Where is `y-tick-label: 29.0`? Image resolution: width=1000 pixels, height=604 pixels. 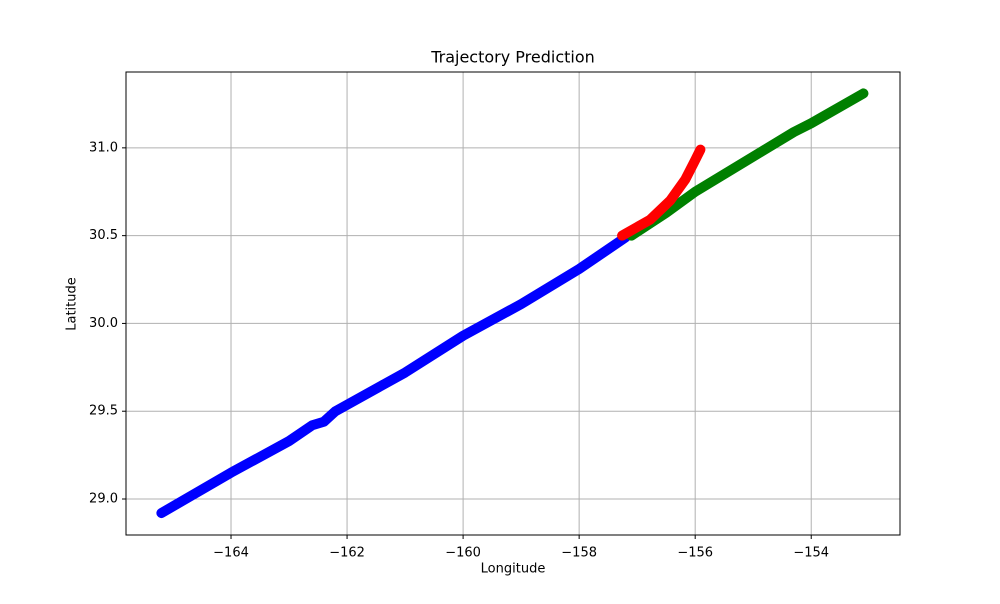
y-tick-label: 29.0 is located at coordinates (103, 499).